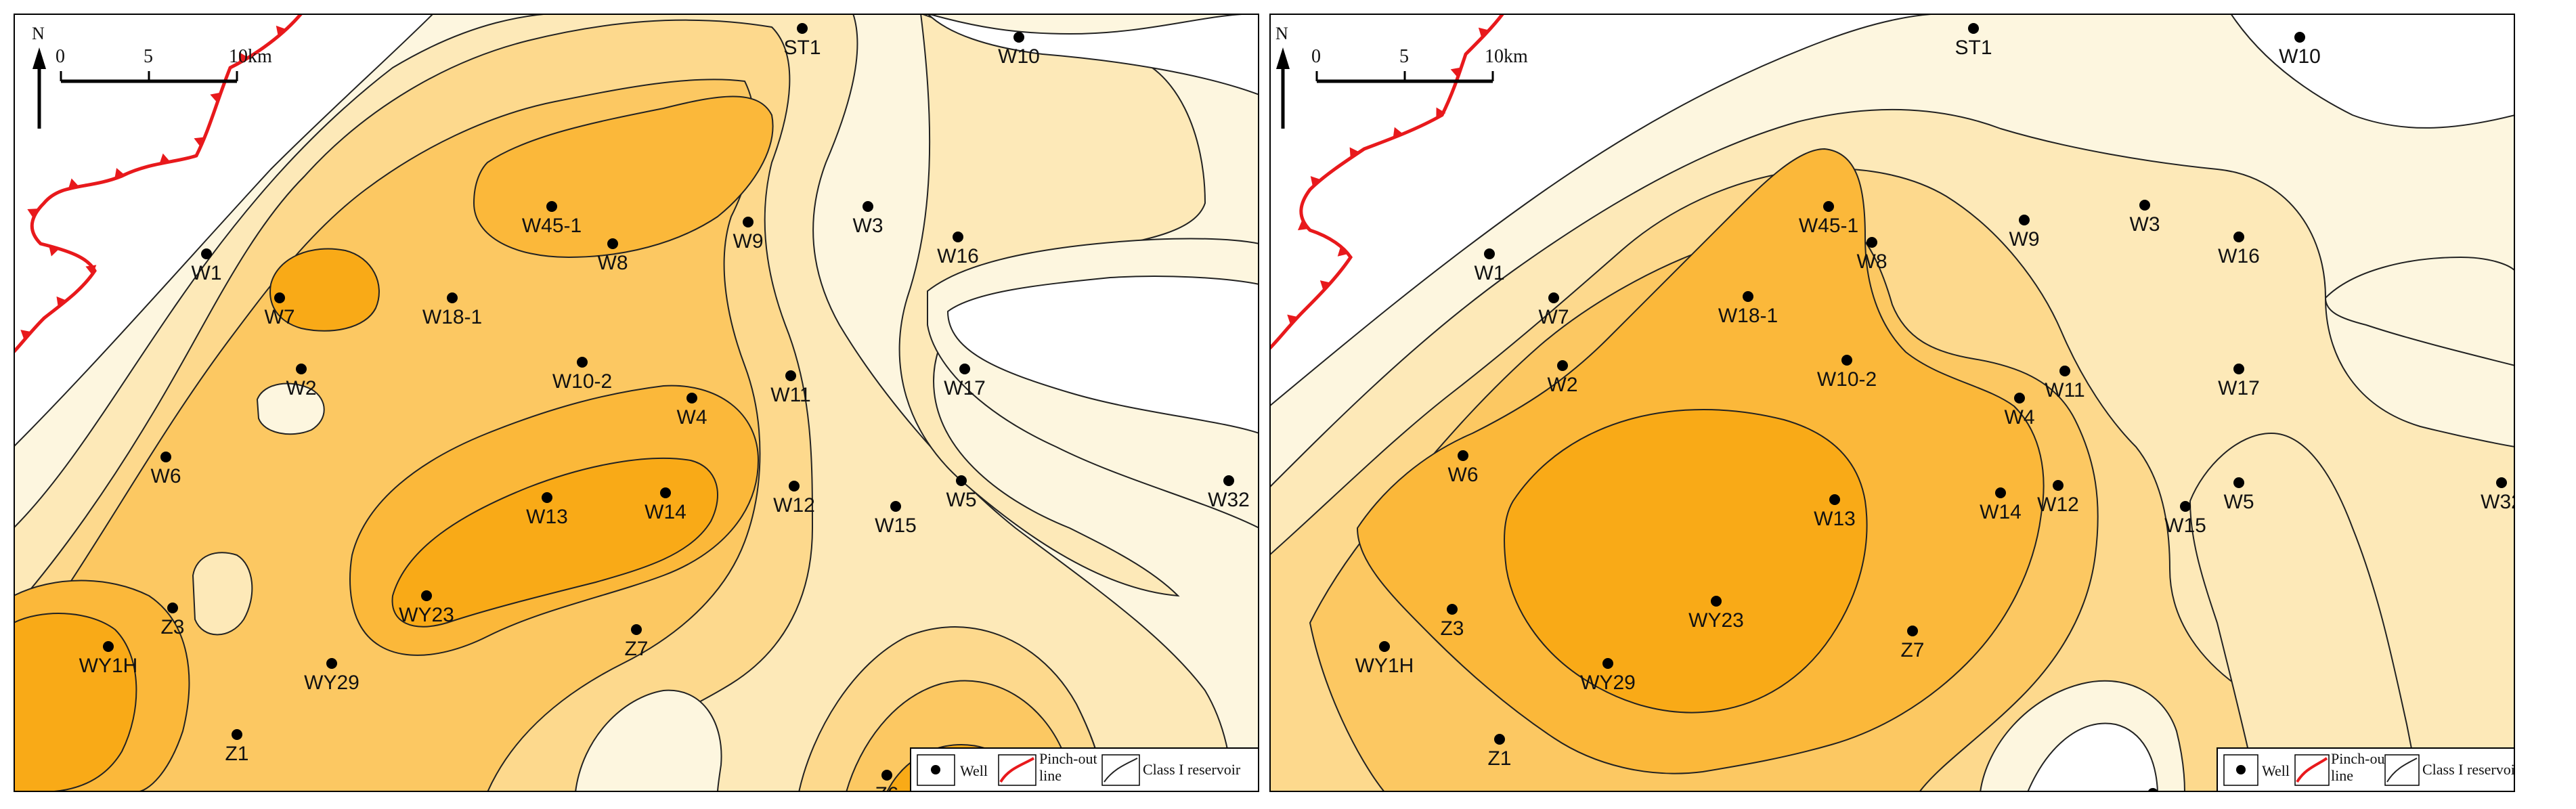 The width and height of the screenshot is (2576, 809). I want to click on well-label: Z1, so click(1499, 759).